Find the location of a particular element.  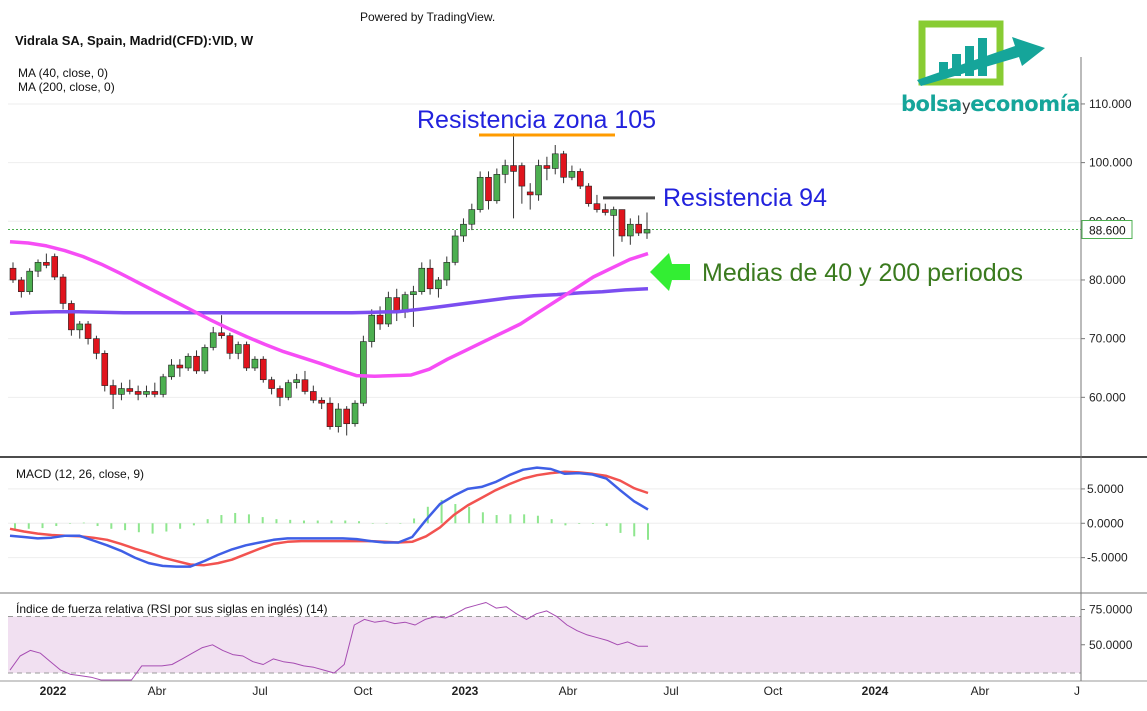

ma40-line is located at coordinates (329, 309).